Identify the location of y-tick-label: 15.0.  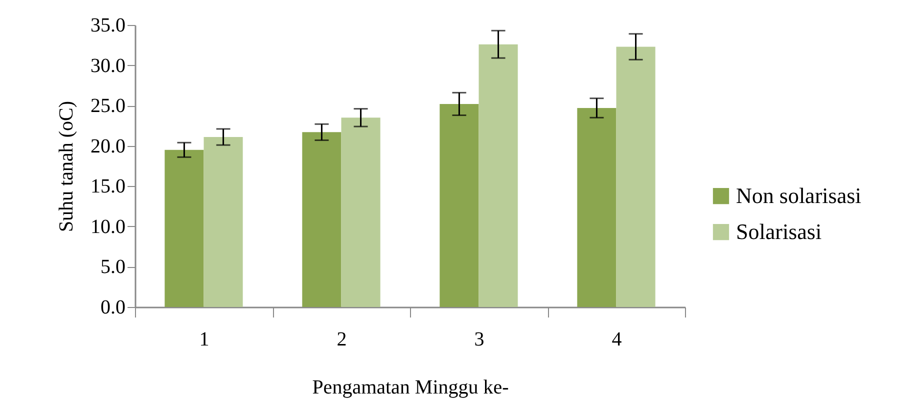
(108, 187).